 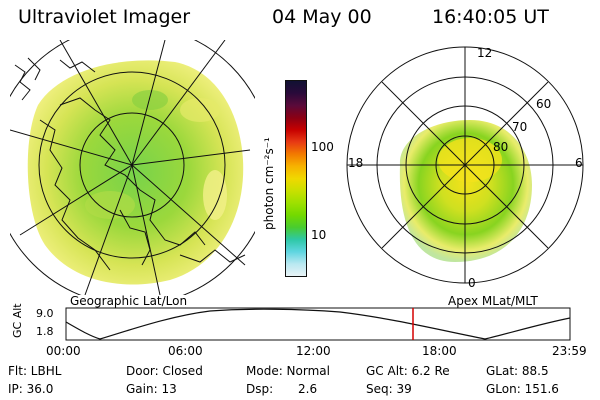 I want to click on colorbar-unit-label: photon cm⁻²s⁻¹, so click(x=269, y=183).